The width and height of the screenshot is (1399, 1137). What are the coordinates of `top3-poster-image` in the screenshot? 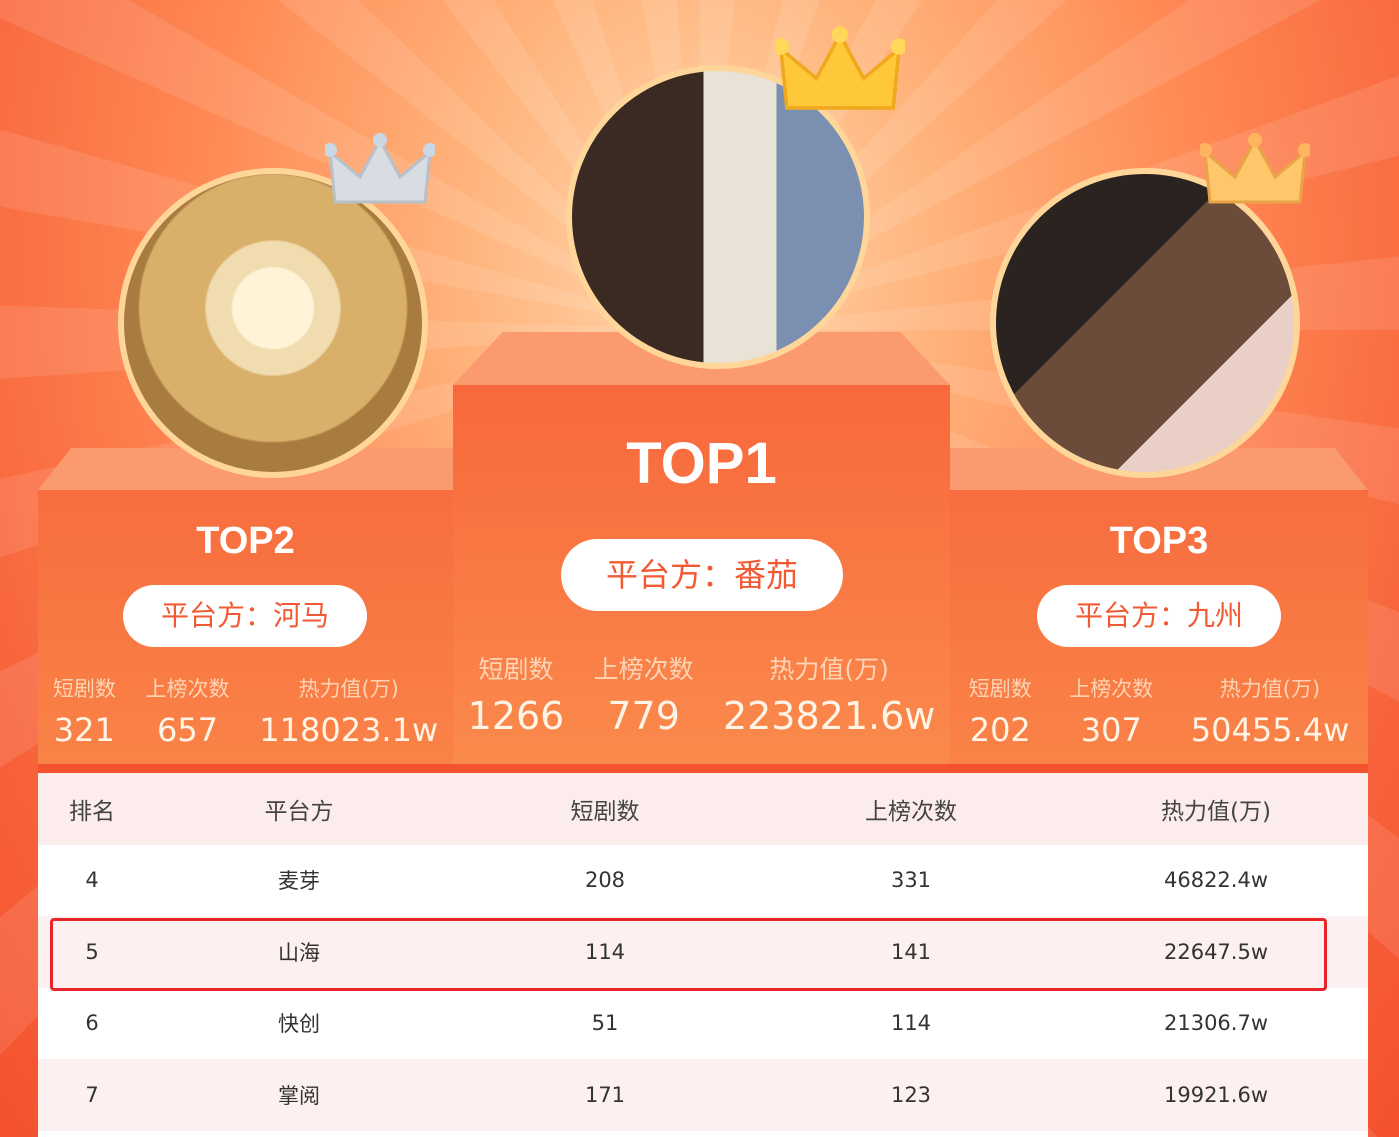 It's located at (1145, 323).